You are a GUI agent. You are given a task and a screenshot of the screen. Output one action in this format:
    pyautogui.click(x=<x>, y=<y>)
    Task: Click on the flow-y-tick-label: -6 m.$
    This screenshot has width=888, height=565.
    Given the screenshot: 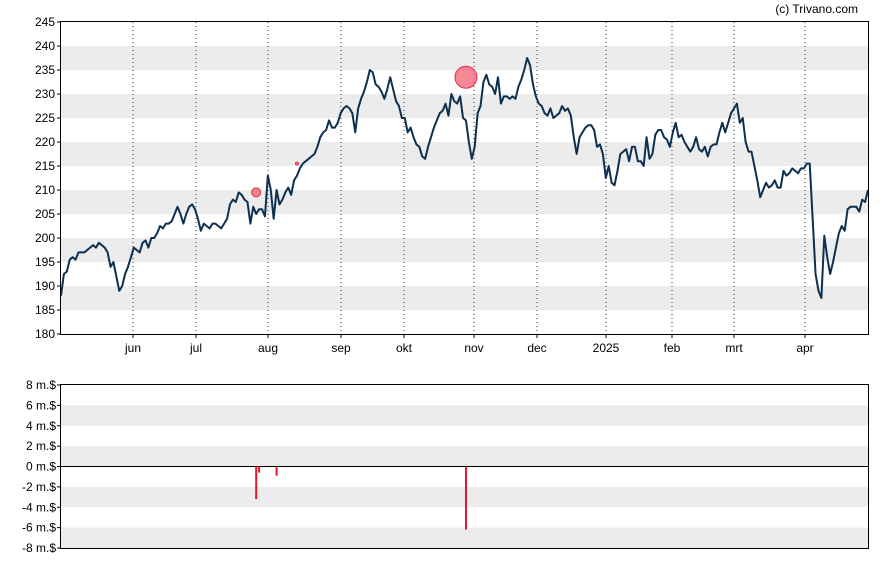 What is the action you would take?
    pyautogui.click(x=39, y=528)
    